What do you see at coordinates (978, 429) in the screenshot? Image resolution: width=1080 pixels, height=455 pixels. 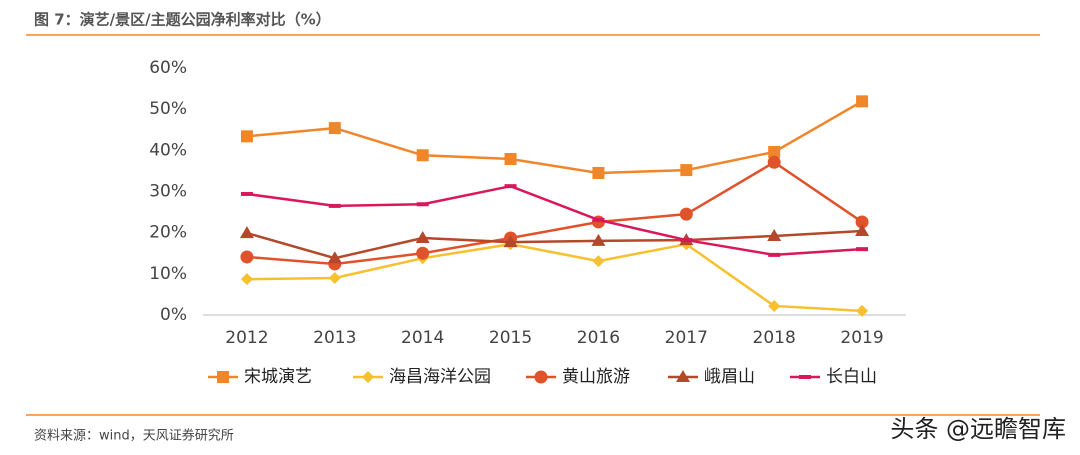 I see `watermark: 头条 @远瞻智库` at bounding box center [978, 429].